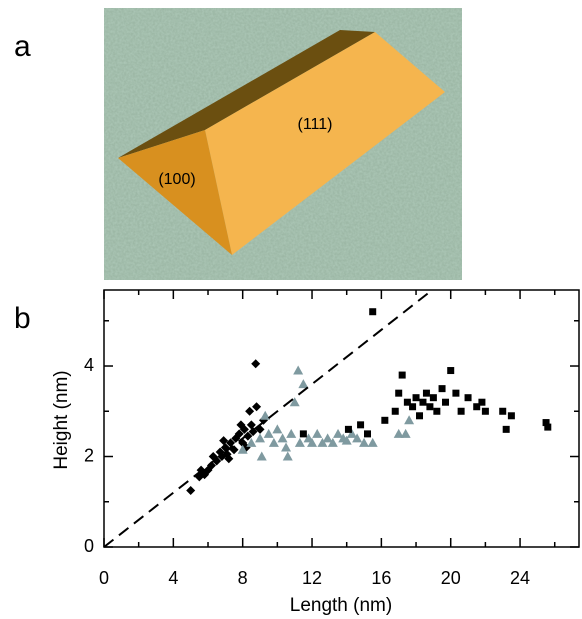  Describe the element at coordinates (312, 578) in the screenshot. I see `x-tick-label: 12` at that location.